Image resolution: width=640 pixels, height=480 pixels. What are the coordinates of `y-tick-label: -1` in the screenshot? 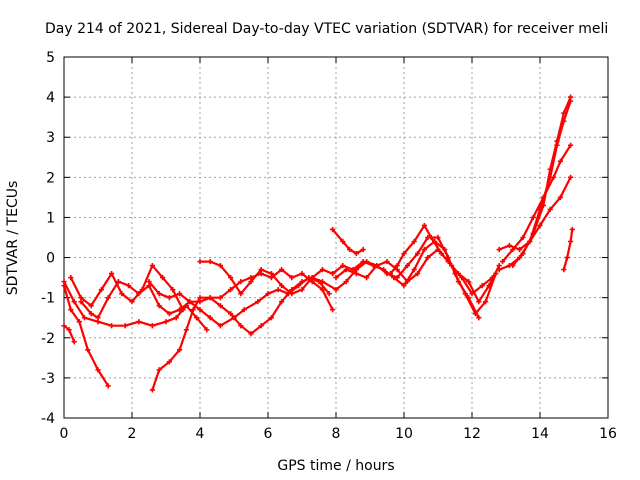 It's located at (48, 299).